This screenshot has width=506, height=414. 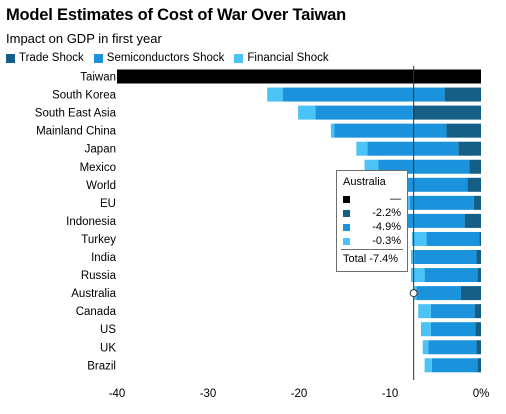 What do you see at coordinates (117, 394) in the screenshot?
I see `x-tick-label: -40` at bounding box center [117, 394].